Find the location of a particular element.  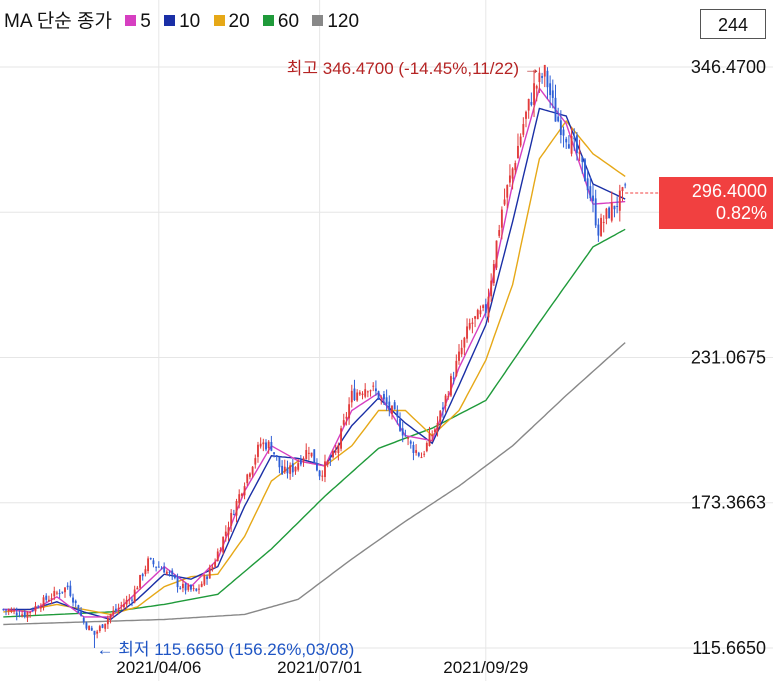

candle-count-box: 244 is located at coordinates (733, 24).